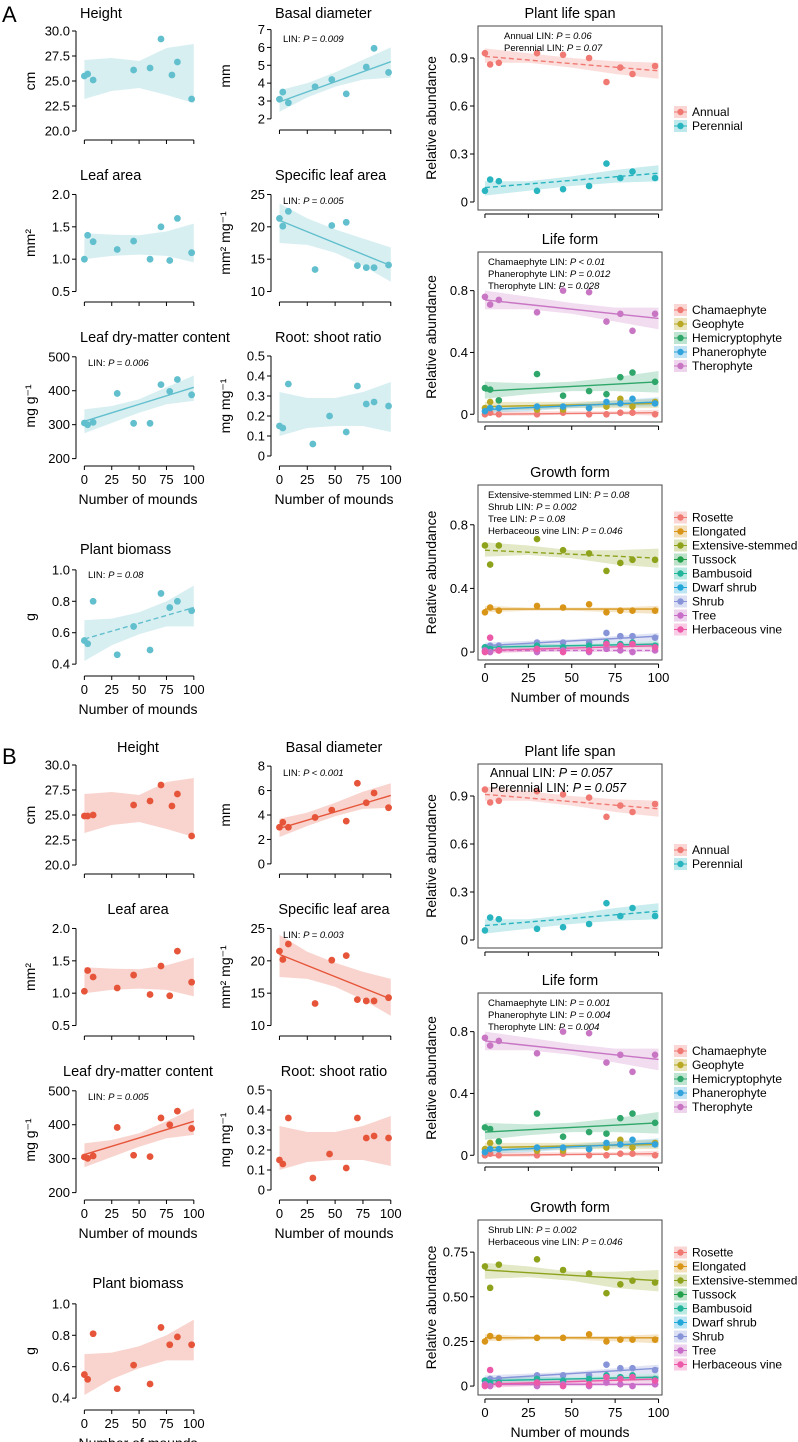 This screenshot has height=1442, width=798. What do you see at coordinates (724, 1323) in the screenshot?
I see `legend-label: Dwarf shrub` at bounding box center [724, 1323].